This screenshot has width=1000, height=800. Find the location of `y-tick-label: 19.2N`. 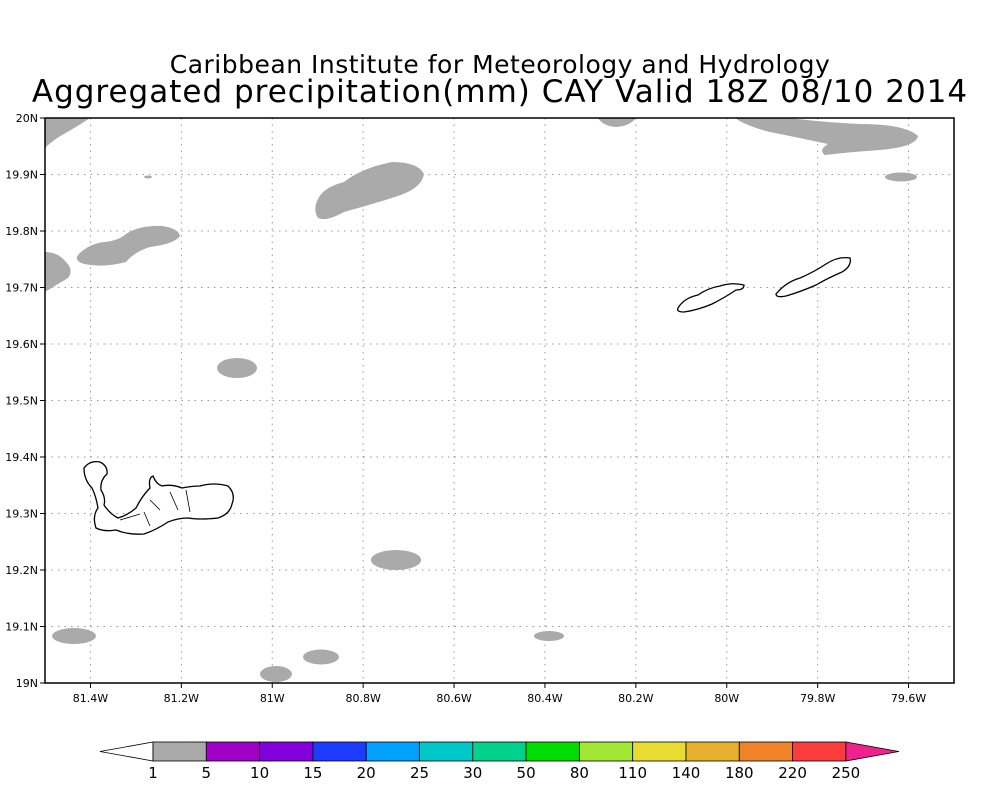

y-tick-label: 19.2N is located at coordinates (21, 570).